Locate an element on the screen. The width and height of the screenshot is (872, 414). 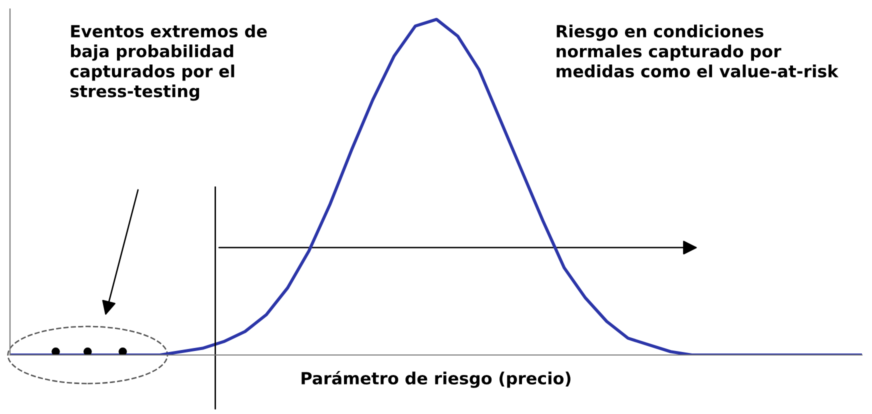
annotation: Riesgo en condiciones normales capturado por medidas como el value-at-risk is located at coordinates (697, 51).